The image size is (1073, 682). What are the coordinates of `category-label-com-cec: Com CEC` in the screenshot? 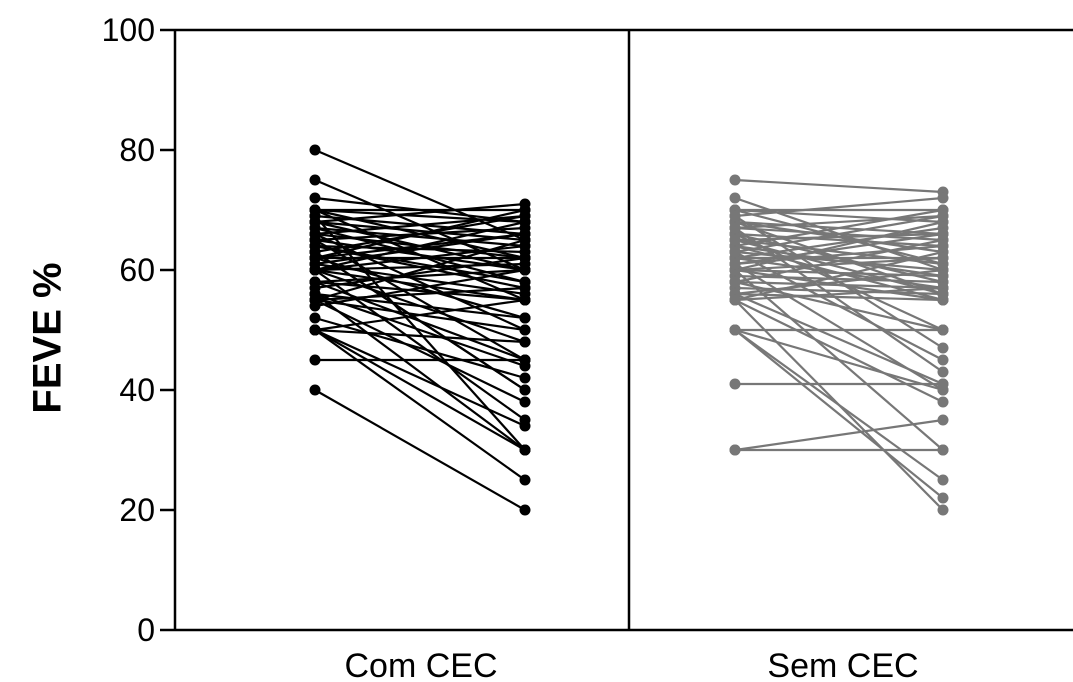 It's located at (420, 664).